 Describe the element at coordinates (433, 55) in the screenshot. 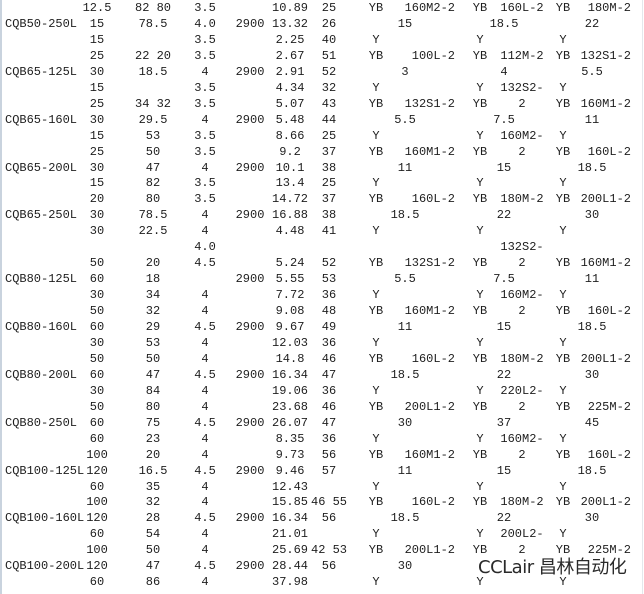

I see `motor1-cell: 100L-2` at that location.